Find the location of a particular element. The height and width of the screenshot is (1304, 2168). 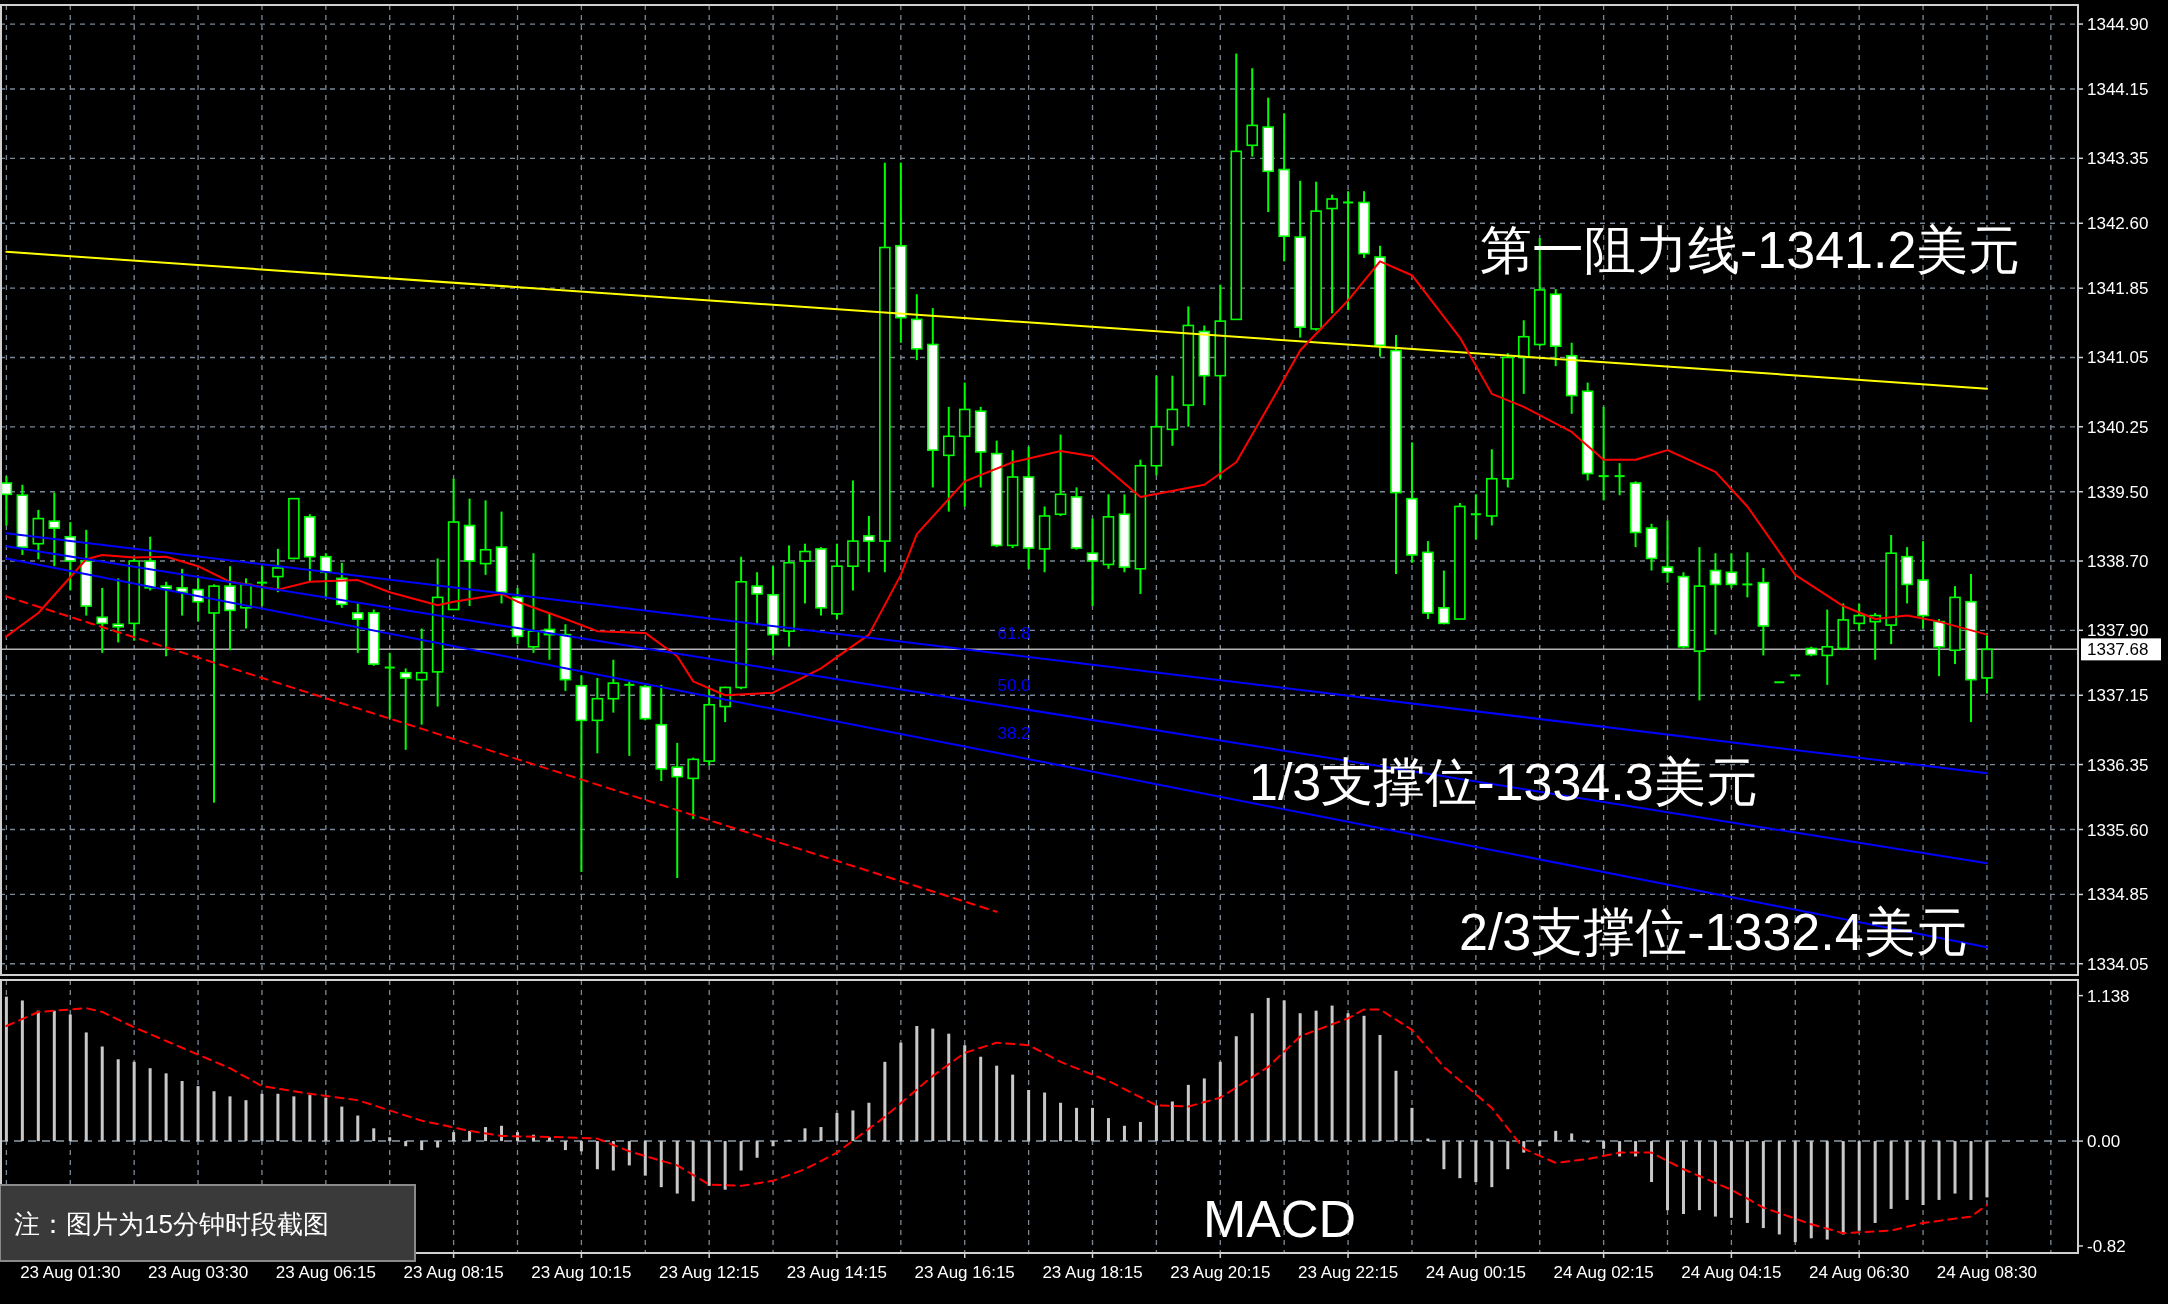

x-tick-label: 23 Aug 10:15 is located at coordinates (581, 1272).